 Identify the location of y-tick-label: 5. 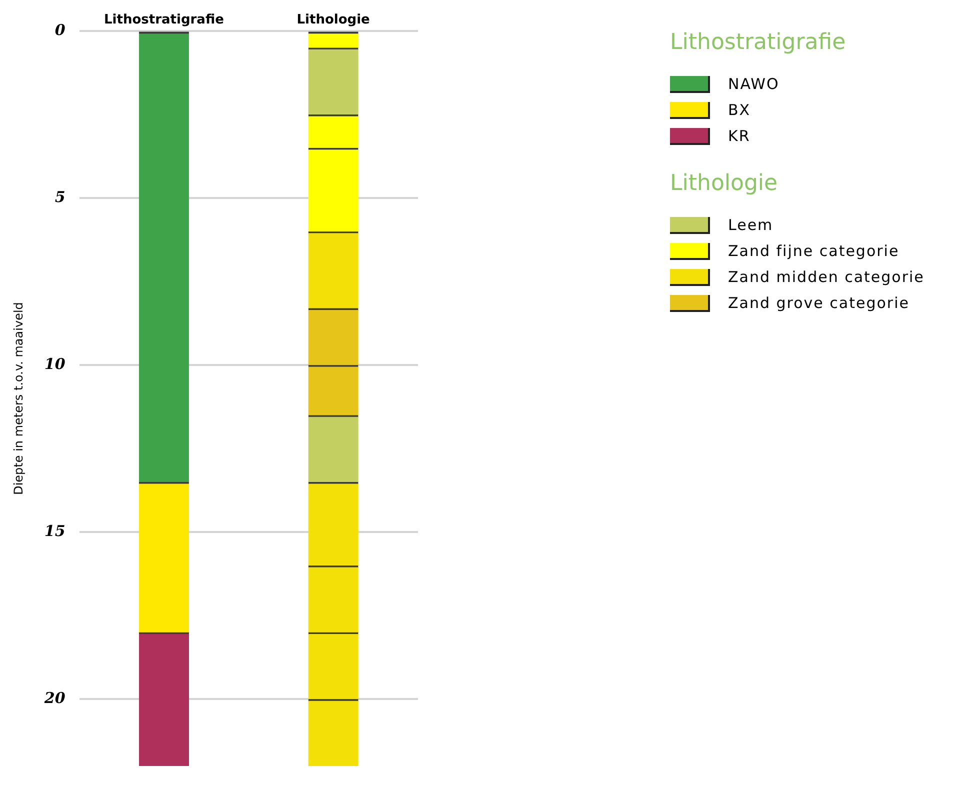
(60, 197).